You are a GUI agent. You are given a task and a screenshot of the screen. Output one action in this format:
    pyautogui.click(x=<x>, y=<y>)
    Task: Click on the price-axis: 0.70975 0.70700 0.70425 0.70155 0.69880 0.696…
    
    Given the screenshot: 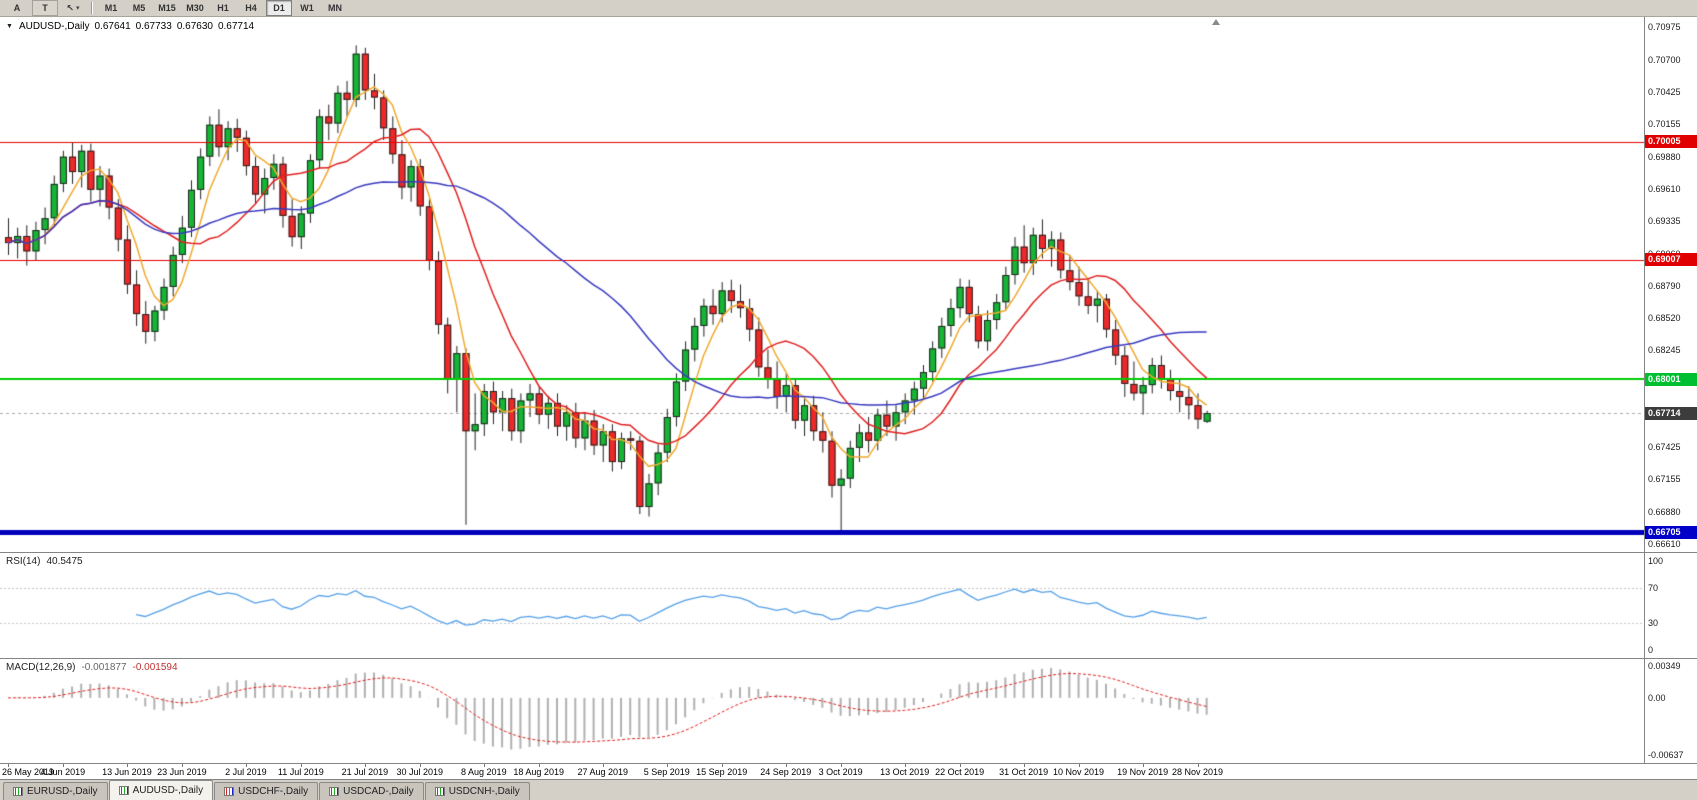 What is the action you would take?
    pyautogui.click(x=1670, y=284)
    